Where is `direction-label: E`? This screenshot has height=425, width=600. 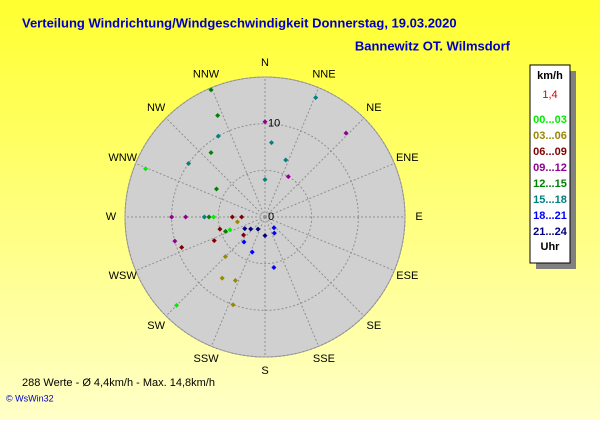
direction-label: E is located at coordinates (418, 217).